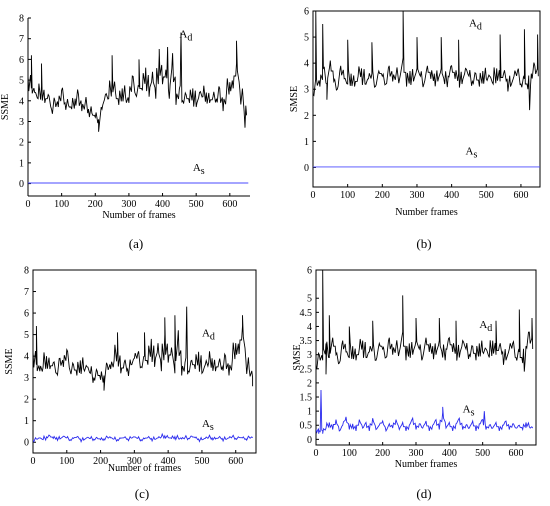 The height and width of the screenshot is (506, 550). I want to click on y-tick-label: 4.5, so click(306, 313).